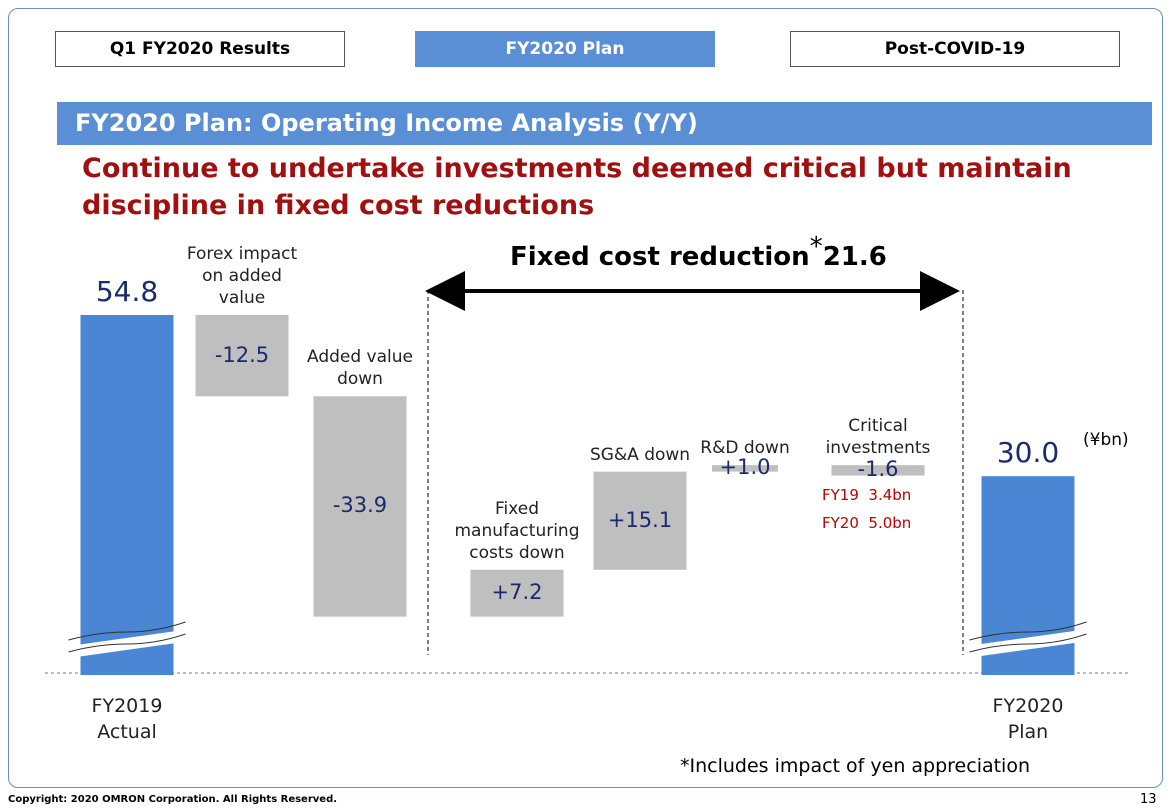  I want to click on value-label: +15.1, so click(640, 519).